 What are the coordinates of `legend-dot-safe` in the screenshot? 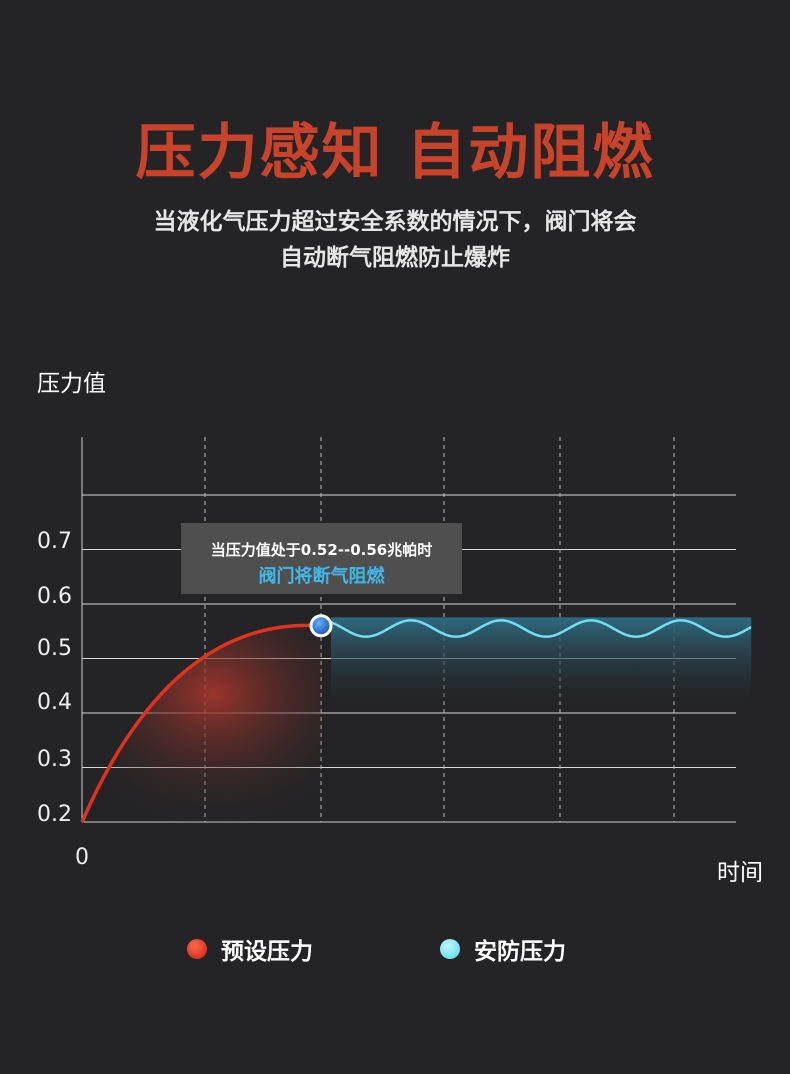 It's located at (450, 949).